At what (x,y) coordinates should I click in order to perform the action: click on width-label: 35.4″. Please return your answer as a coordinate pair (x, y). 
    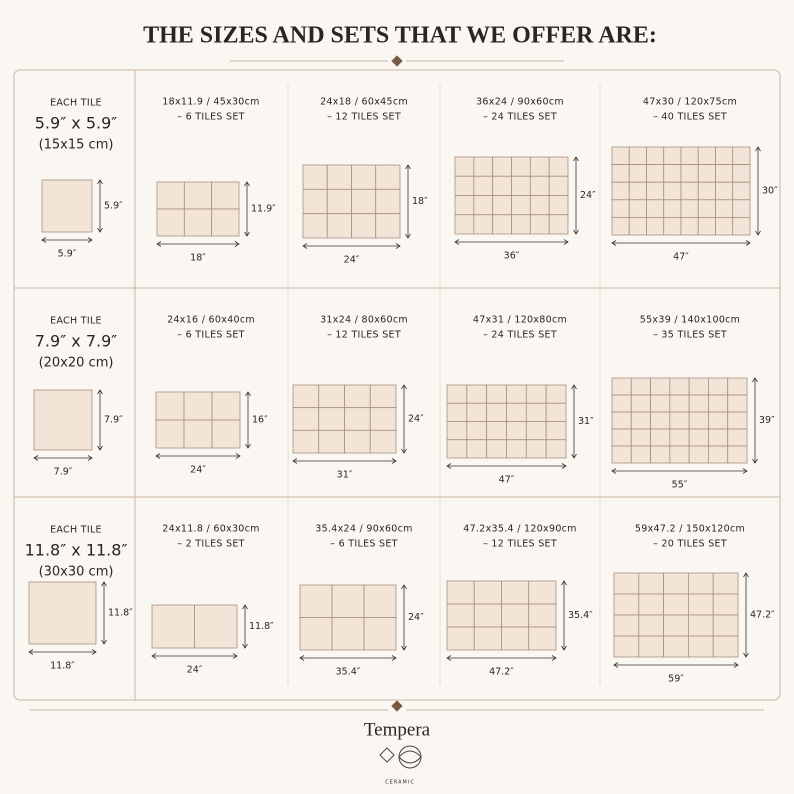
    Looking at the image, I should click on (348, 672).